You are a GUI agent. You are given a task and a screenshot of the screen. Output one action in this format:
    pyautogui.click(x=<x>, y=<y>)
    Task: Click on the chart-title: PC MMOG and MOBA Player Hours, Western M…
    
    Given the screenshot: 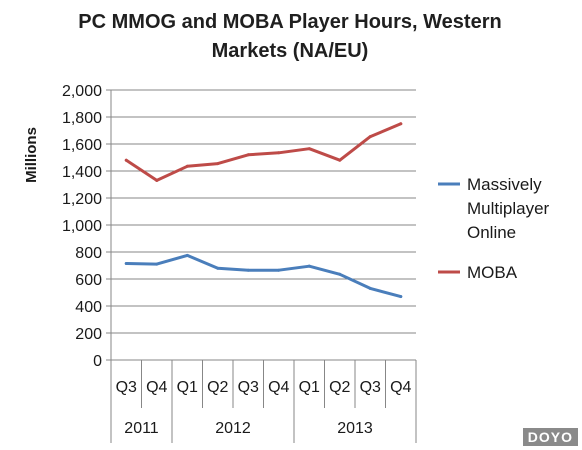 What is the action you would take?
    pyautogui.click(x=290, y=36)
    